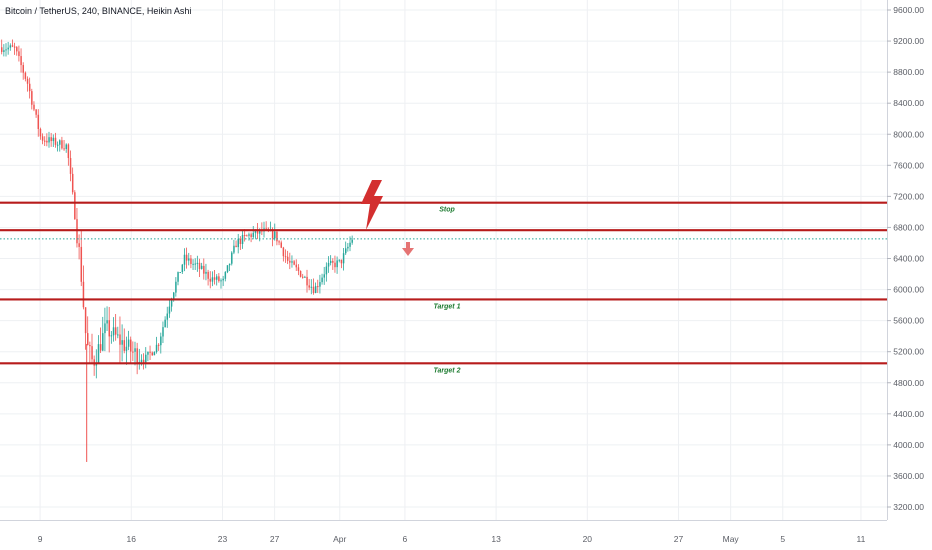 The image size is (932, 550). What do you see at coordinates (908, 196) in the screenshot?
I see `price-tick-label: 7200.00` at bounding box center [908, 196].